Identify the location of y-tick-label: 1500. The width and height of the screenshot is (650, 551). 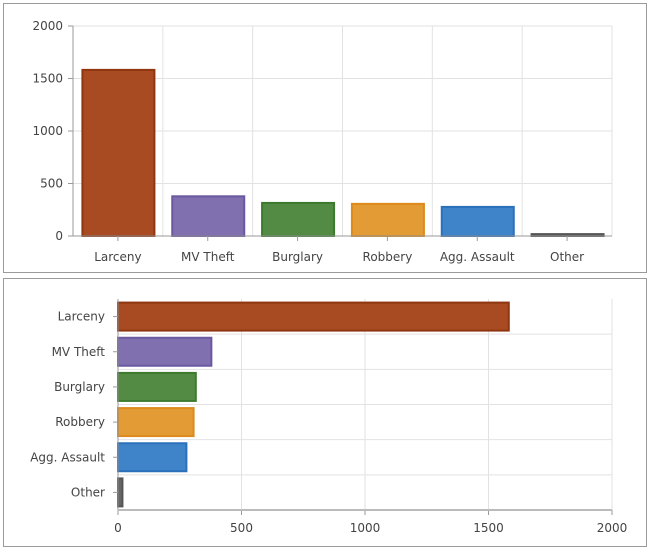
(47, 79).